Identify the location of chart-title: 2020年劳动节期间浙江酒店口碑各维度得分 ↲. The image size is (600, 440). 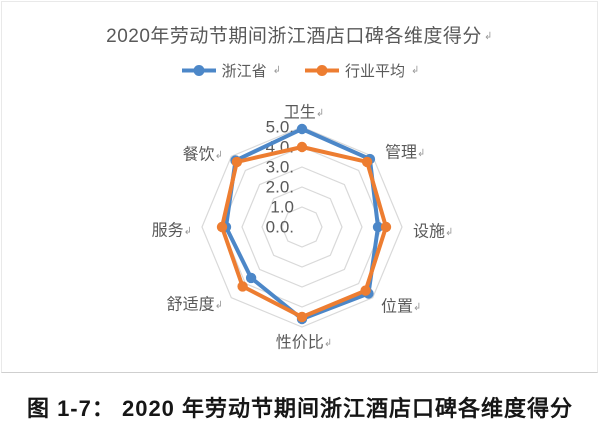
(299, 34).